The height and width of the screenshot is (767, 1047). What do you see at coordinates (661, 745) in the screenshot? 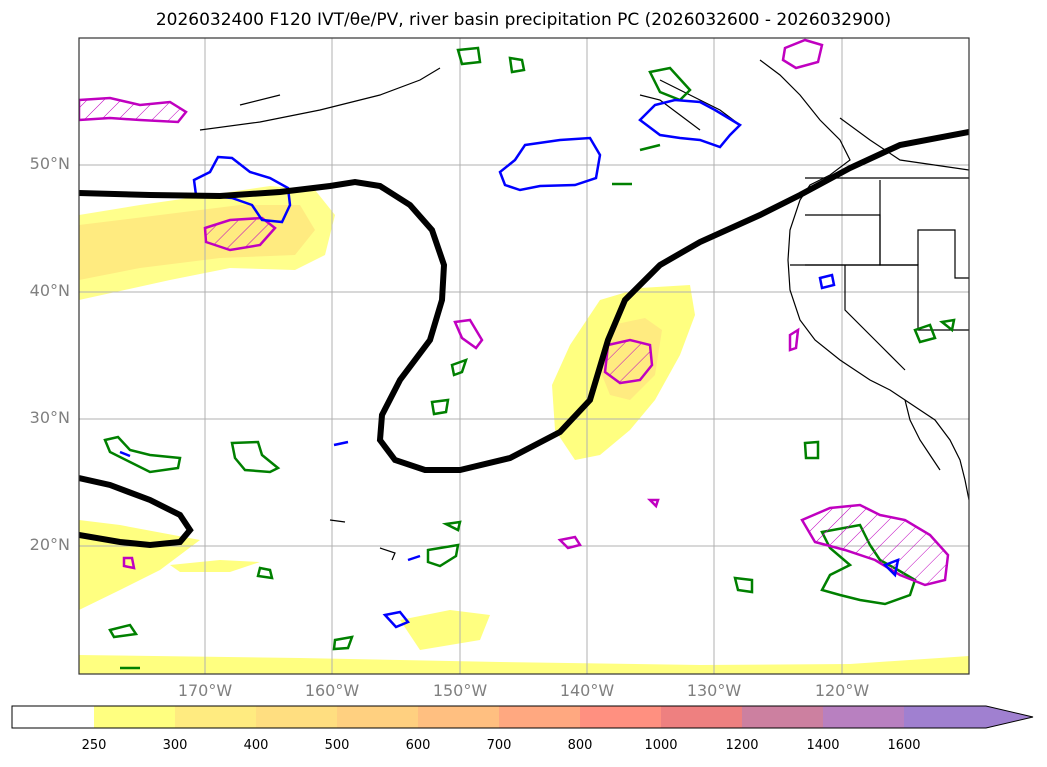
I see `colorbar-label-1000: 1000` at bounding box center [661, 745].